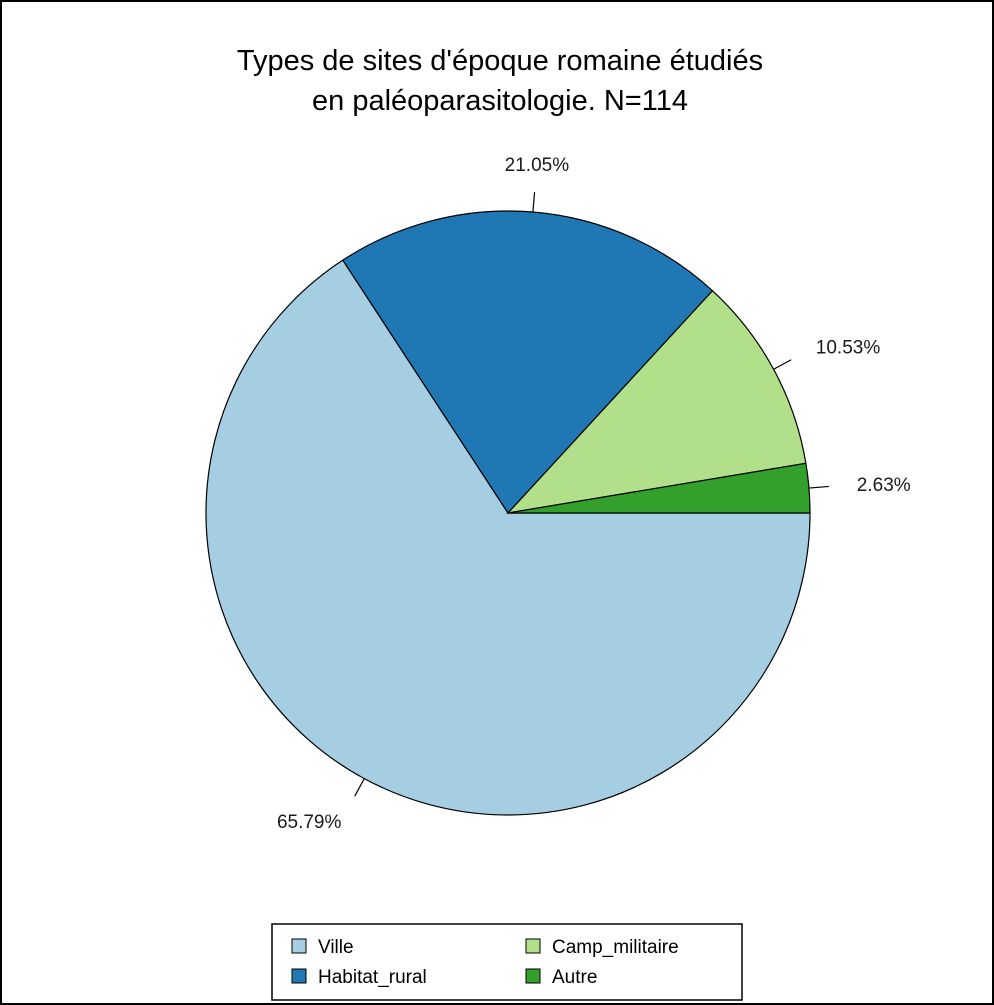 This screenshot has height=1005, width=994. I want to click on chart-title-line-1: Types de sites d'époque romaine étudiés, so click(500, 61).